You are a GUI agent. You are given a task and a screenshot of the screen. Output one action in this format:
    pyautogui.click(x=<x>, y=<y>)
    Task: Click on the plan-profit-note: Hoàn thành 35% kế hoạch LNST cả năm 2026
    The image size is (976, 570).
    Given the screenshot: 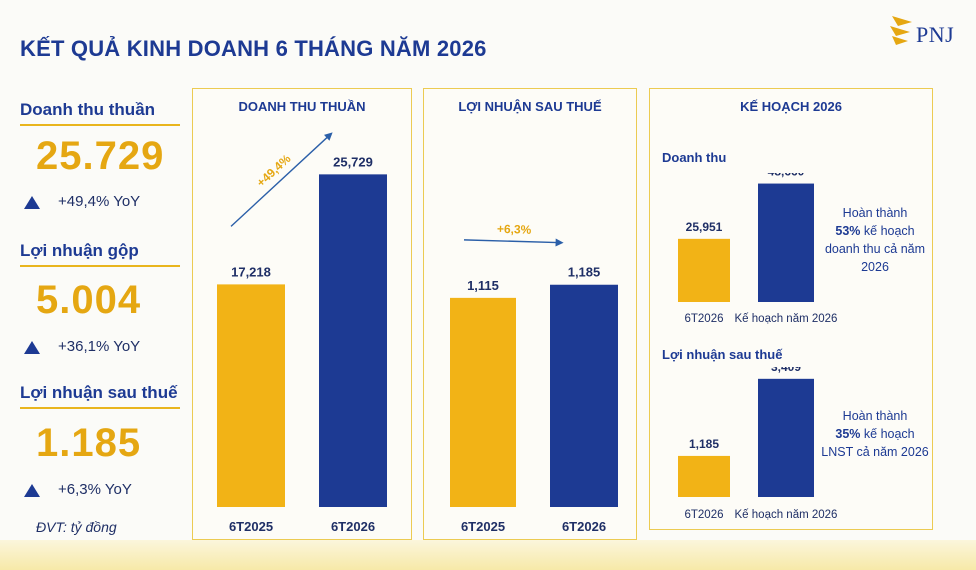 What is the action you would take?
    pyautogui.click(x=875, y=434)
    